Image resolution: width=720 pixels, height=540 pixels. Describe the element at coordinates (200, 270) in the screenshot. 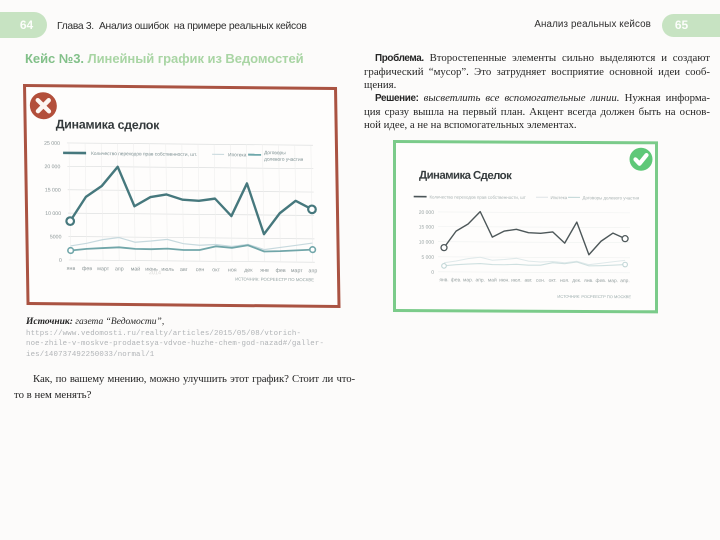

I see `svg-text: сен` at that location.